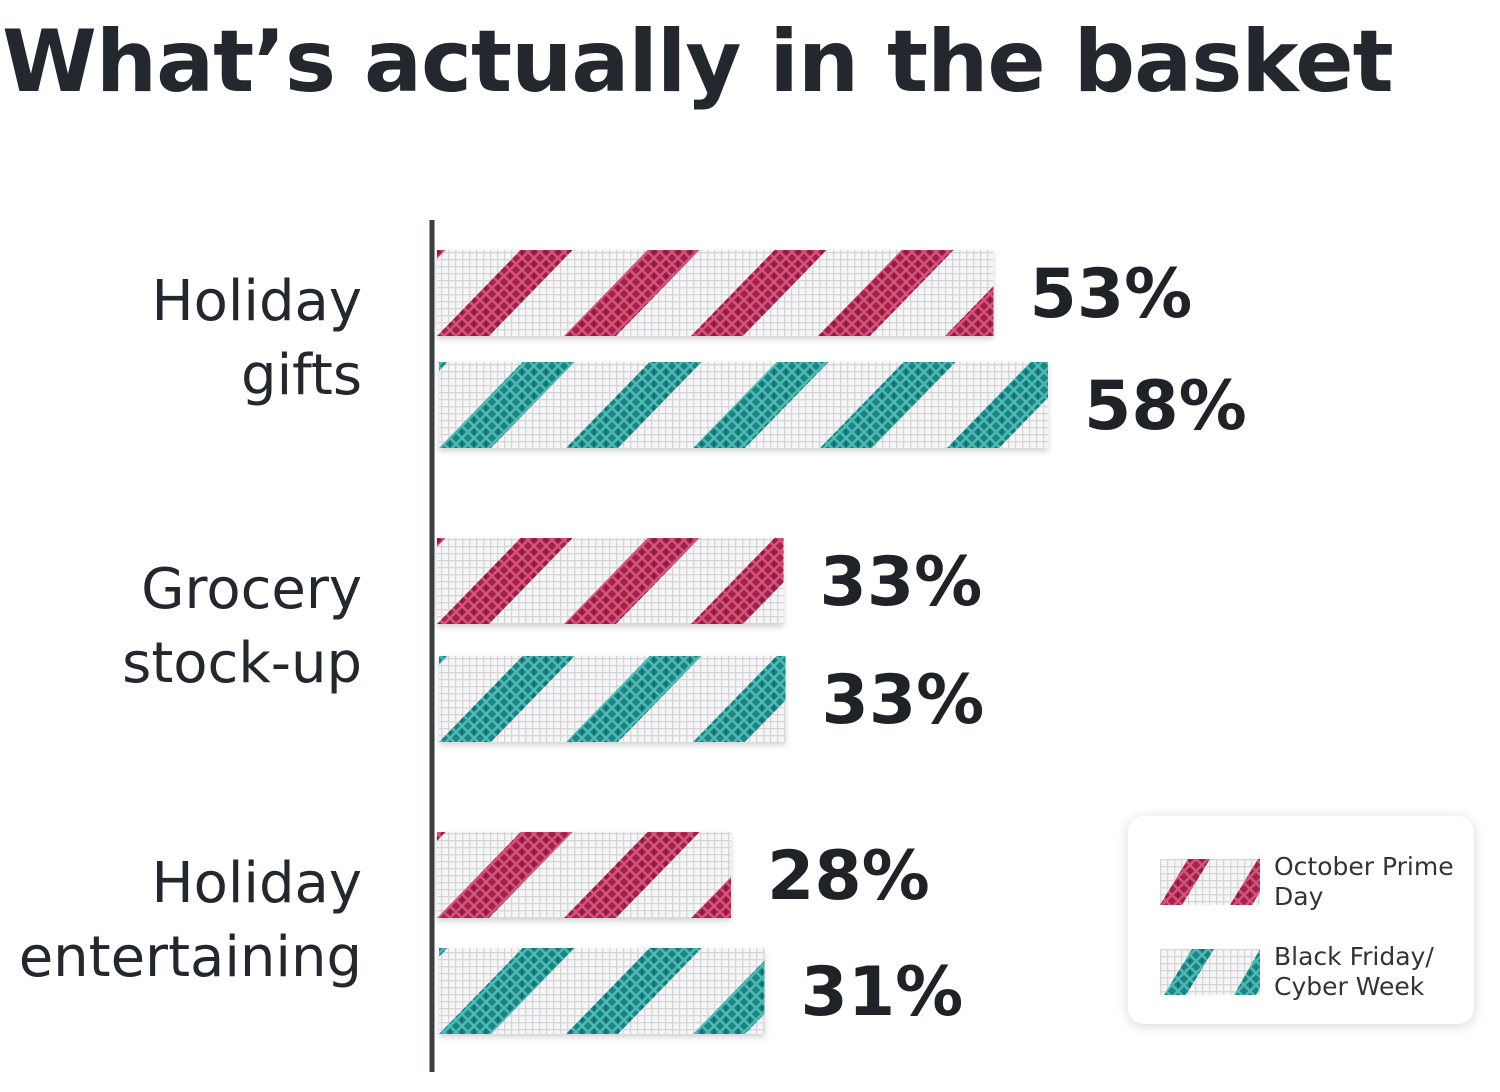  I want to click on legend-swatch-black-friday-cyber-week, so click(1210, 972).